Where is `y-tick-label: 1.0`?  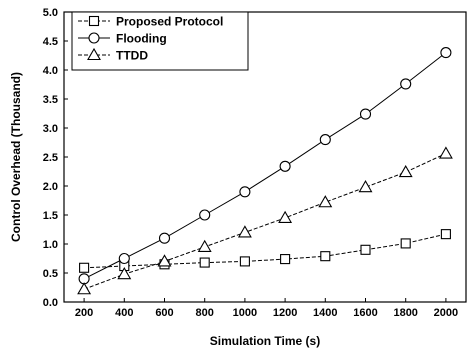
y-tick-label: 1.0 is located at coordinates (50, 245).